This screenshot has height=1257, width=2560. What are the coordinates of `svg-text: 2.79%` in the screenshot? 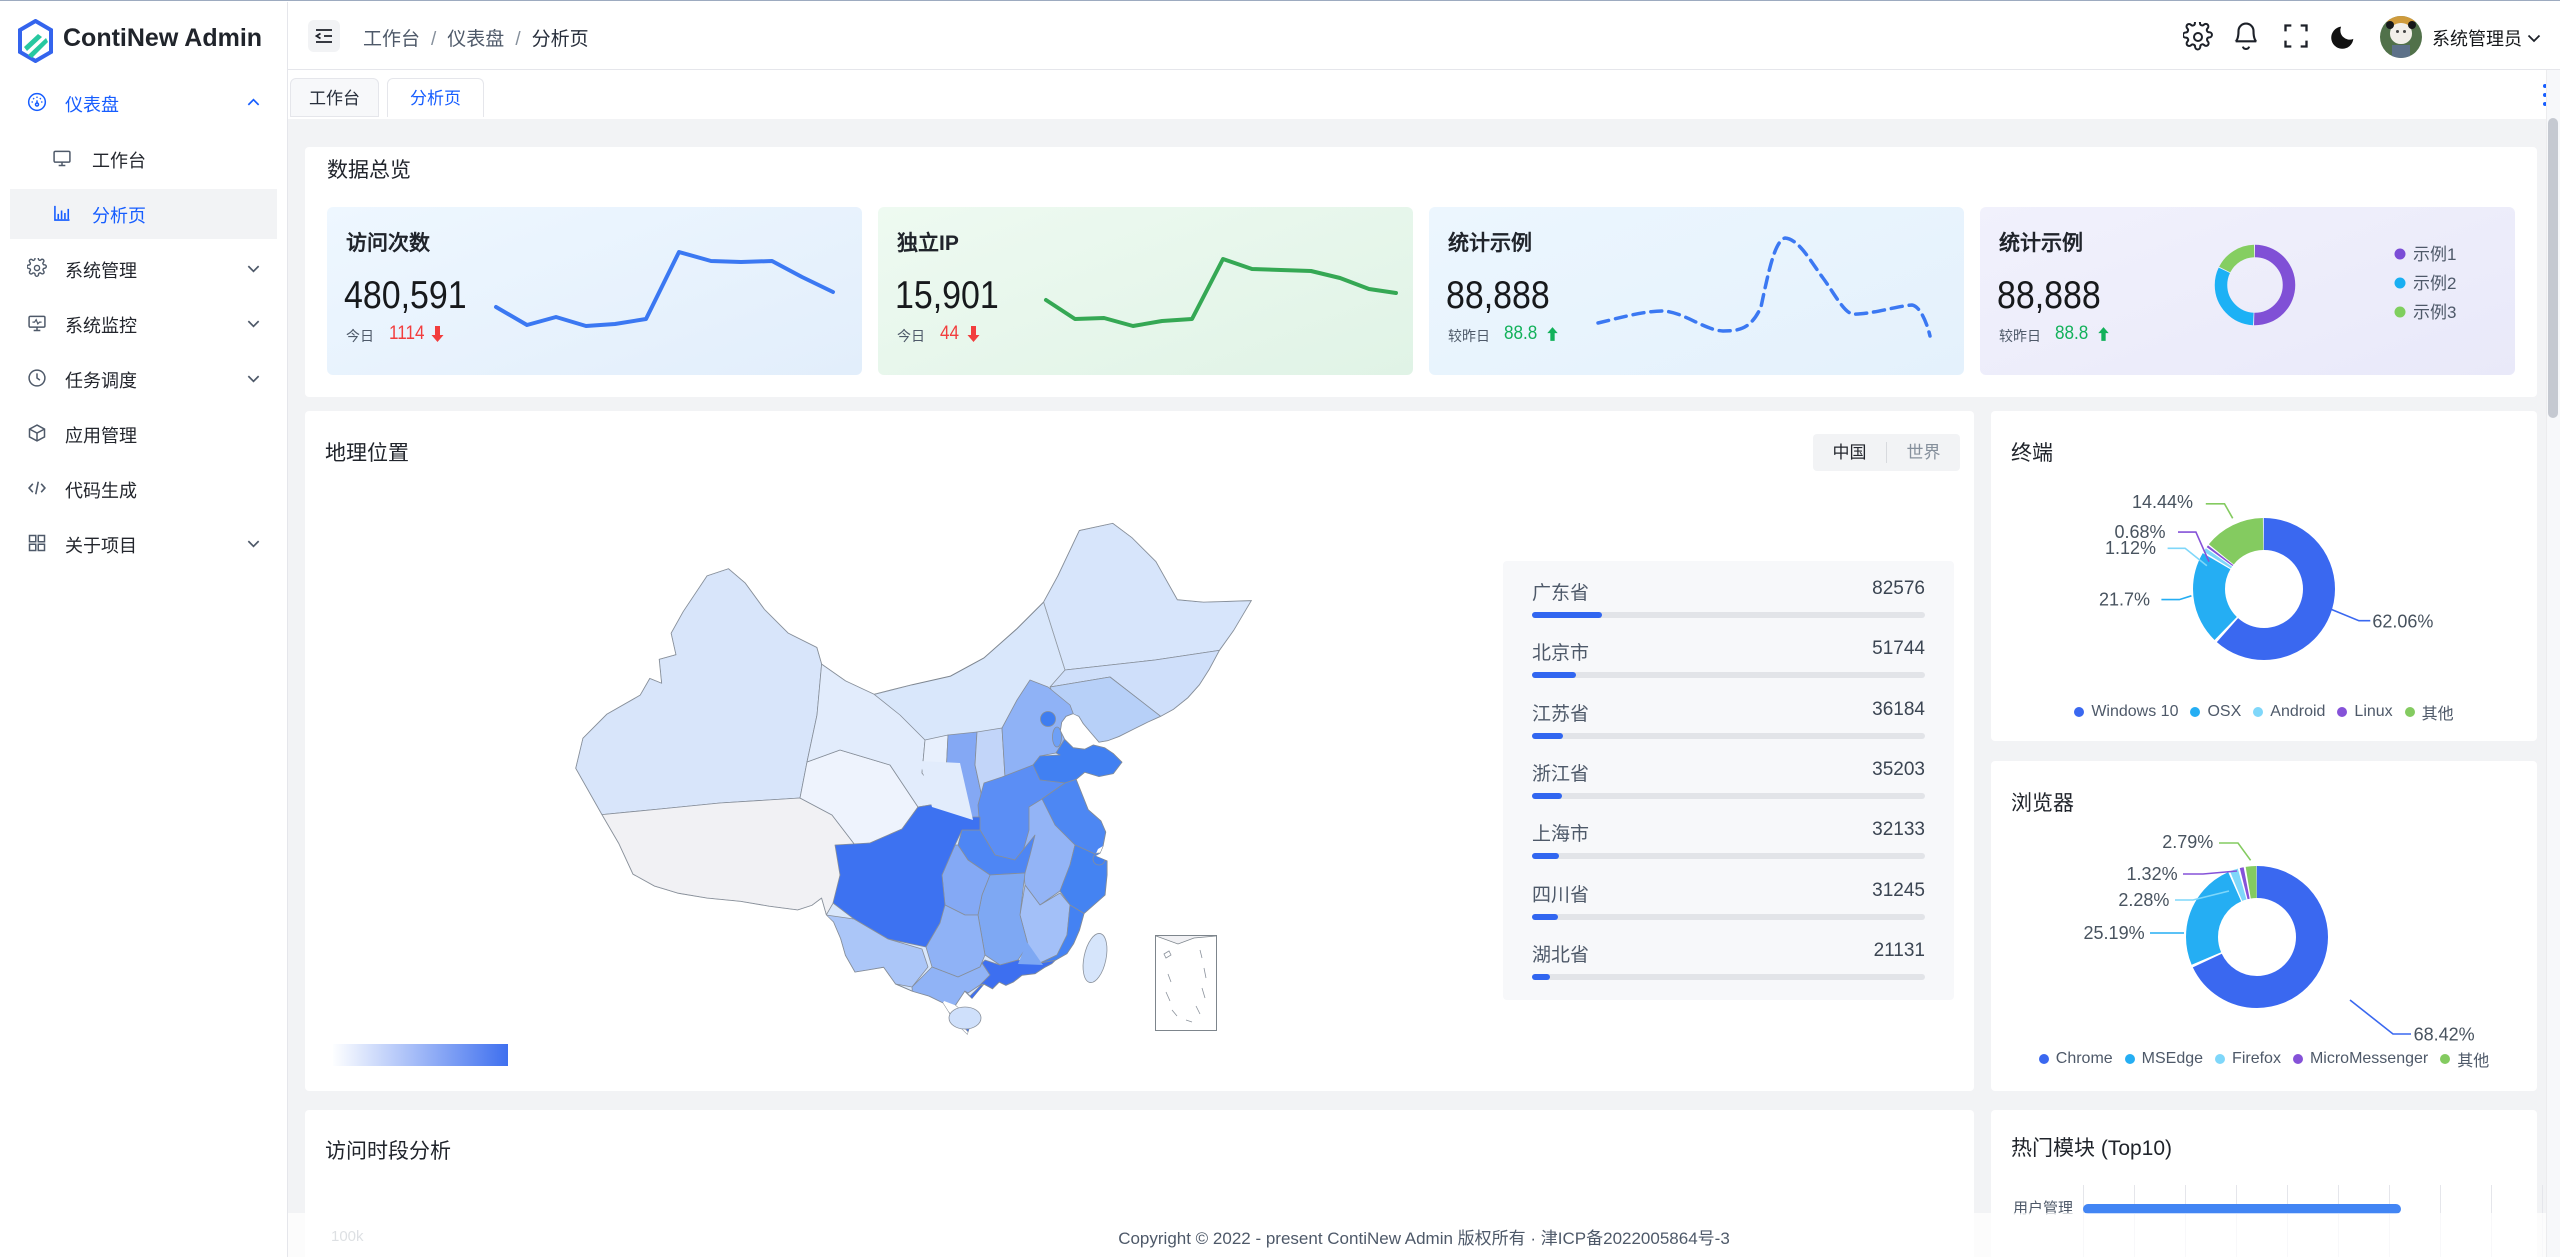 It's located at (2187, 842).